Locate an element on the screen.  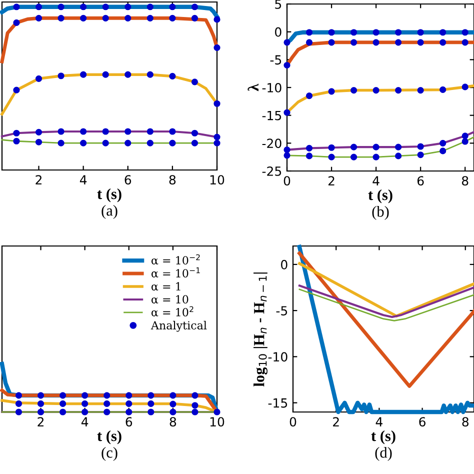
legend-label: α = 10$^{2}$ is located at coordinates (172, 311).